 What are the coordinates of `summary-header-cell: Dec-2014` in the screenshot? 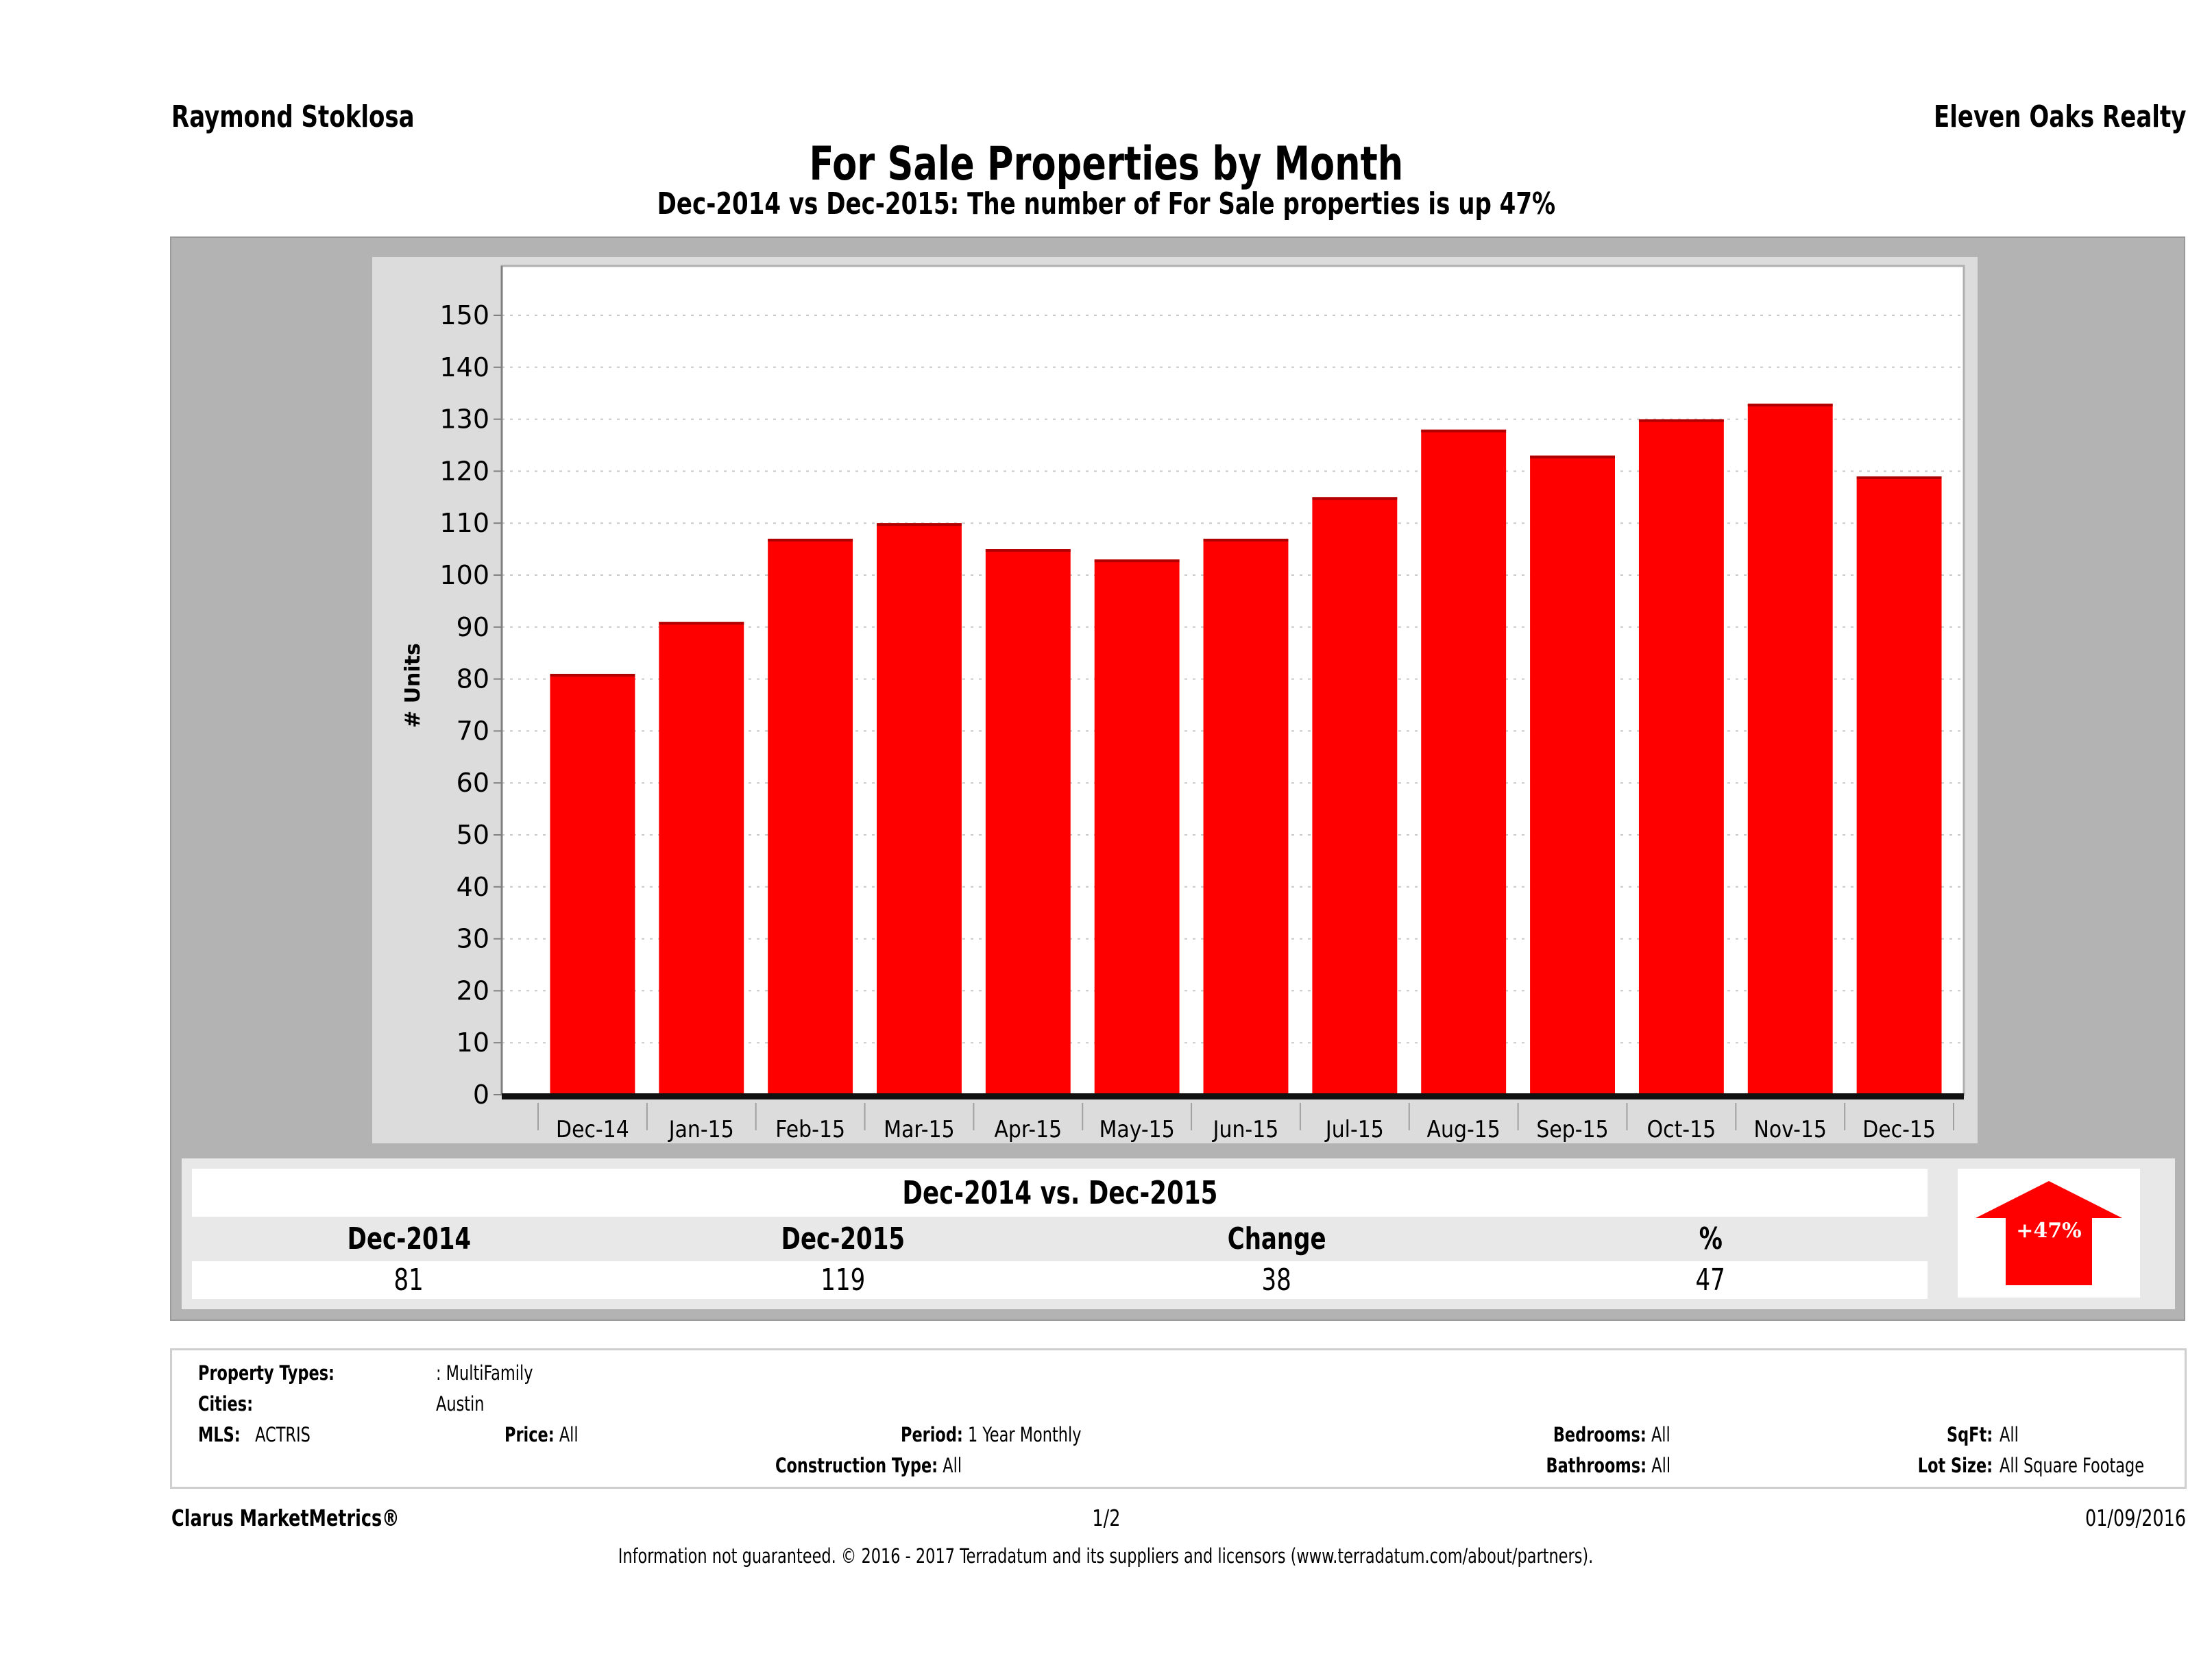 It's located at (409, 1239).